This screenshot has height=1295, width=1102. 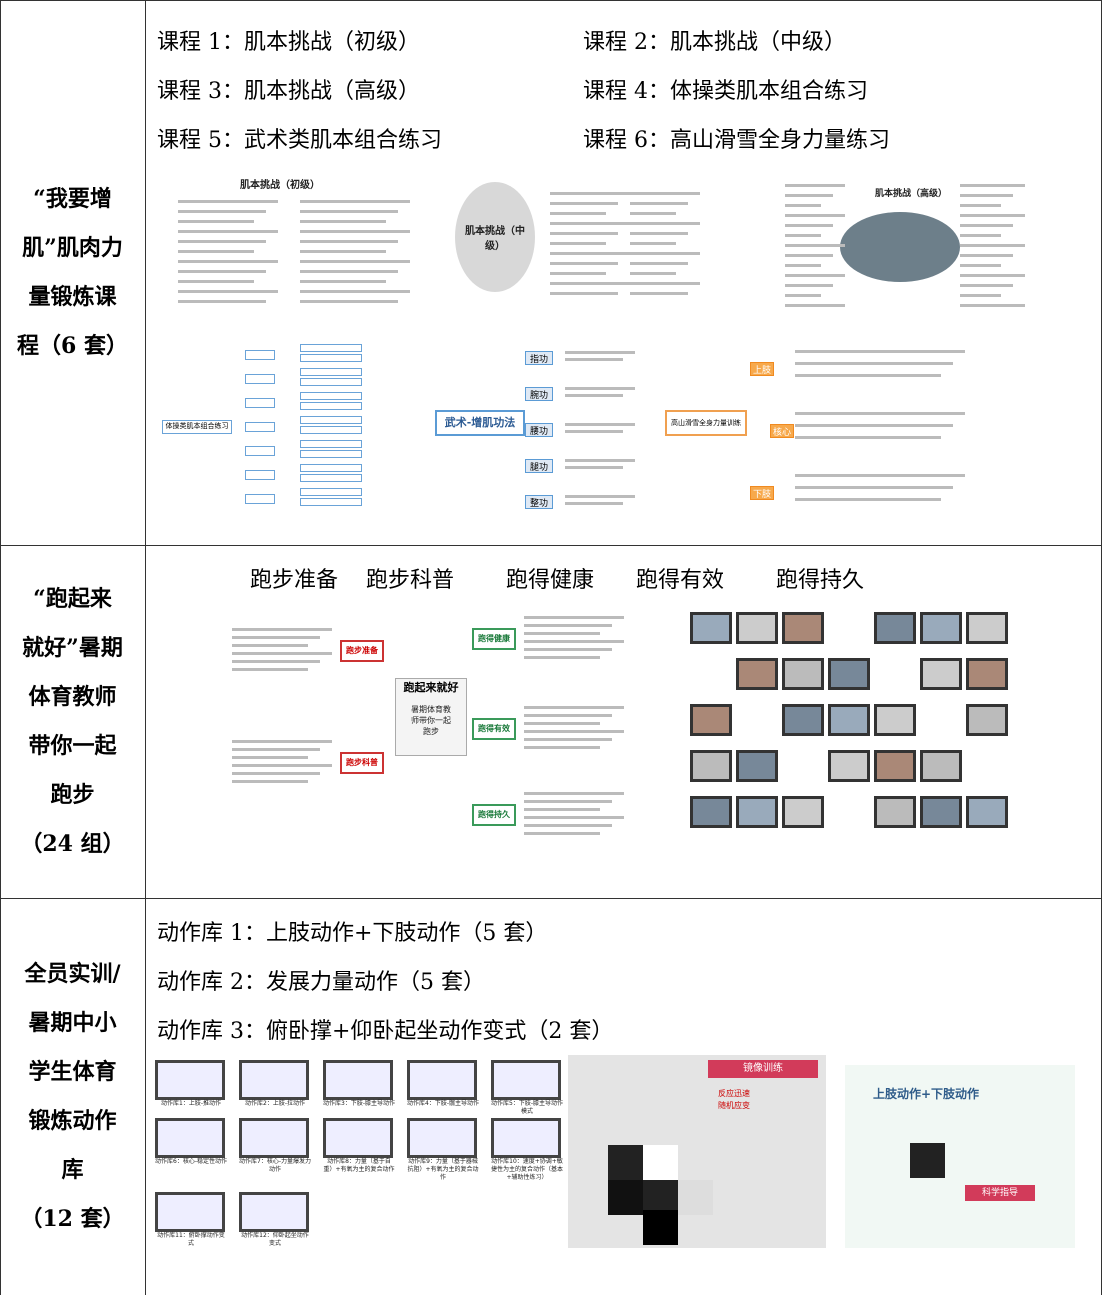 What do you see at coordinates (72, 1169) in the screenshot?
I see `row-label: 库` at bounding box center [72, 1169].